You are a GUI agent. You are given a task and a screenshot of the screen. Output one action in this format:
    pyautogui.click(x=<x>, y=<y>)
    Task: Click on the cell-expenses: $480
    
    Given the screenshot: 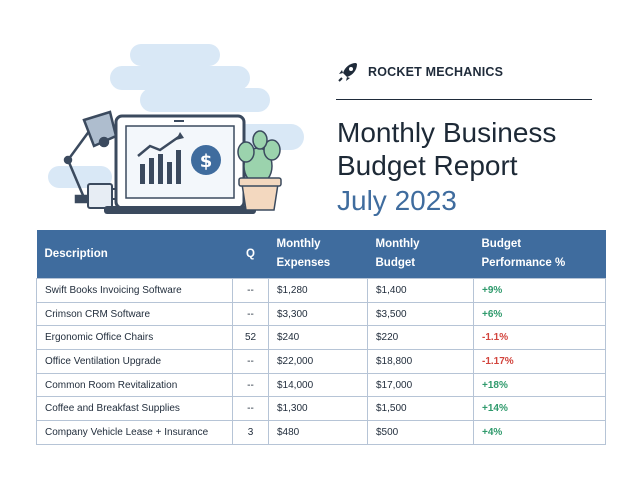 What is the action you would take?
    pyautogui.click(x=318, y=432)
    